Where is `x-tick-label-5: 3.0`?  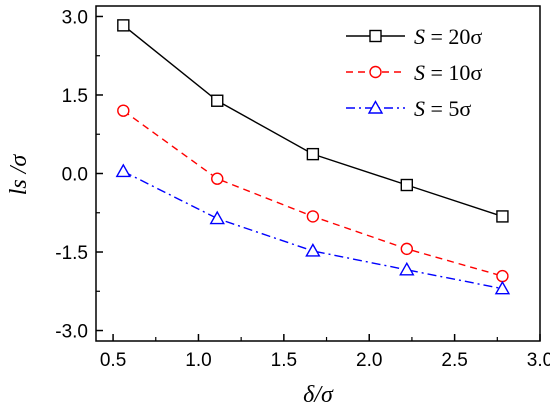 x-tick-label-5: 3.0 is located at coordinates (538, 360).